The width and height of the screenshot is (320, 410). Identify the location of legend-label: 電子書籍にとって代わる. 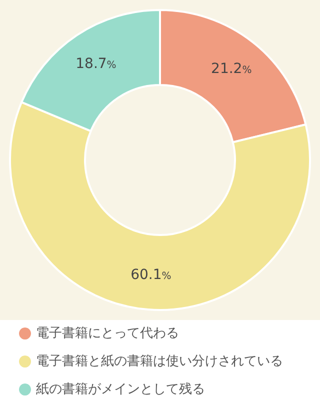
(107, 333).